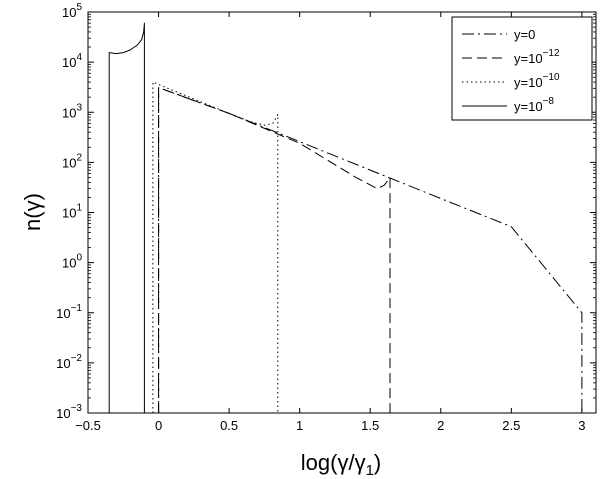 The width and height of the screenshot is (600, 479). I want to click on legend-box, so click(522, 68).